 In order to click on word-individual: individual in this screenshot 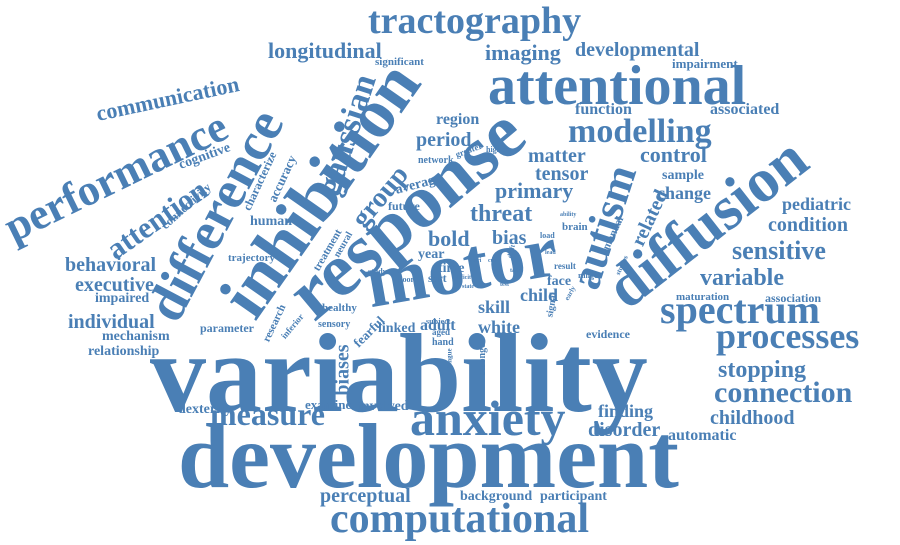, I will do `click(111, 322)`.